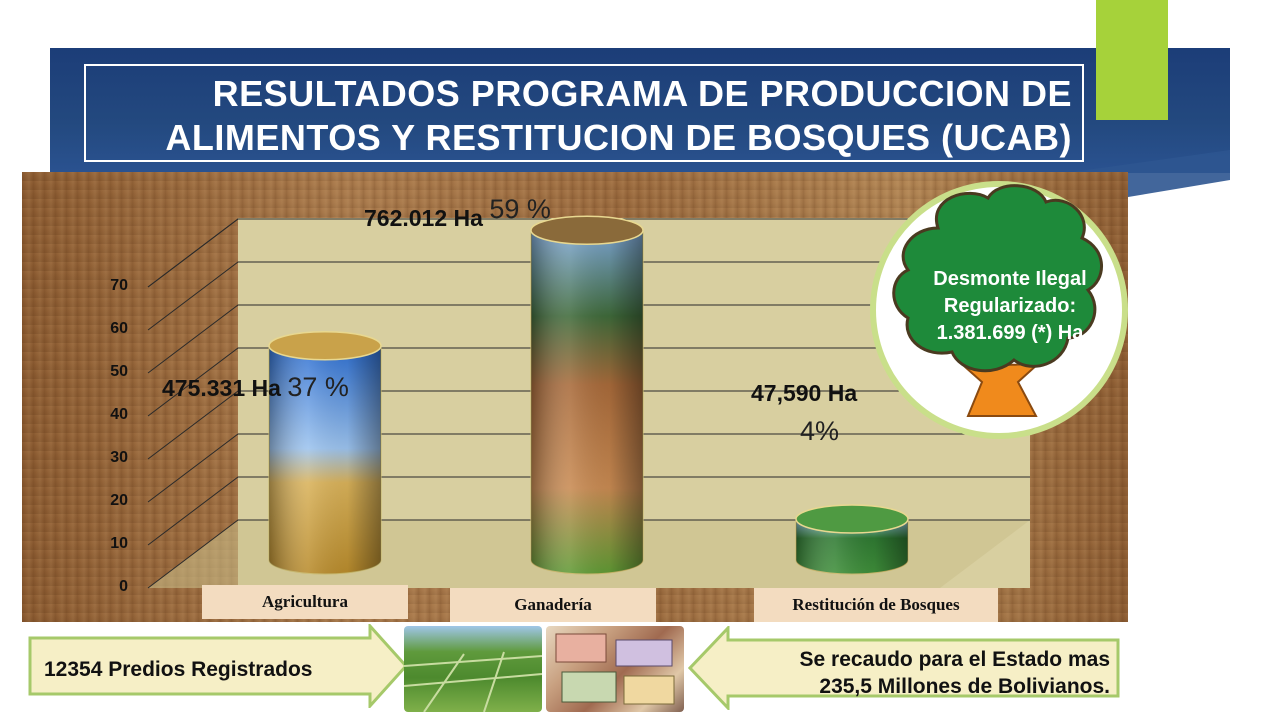 This screenshot has height=720, width=1280. I want to click on category-label-restitucion: Restitución de Bosques, so click(876, 605).